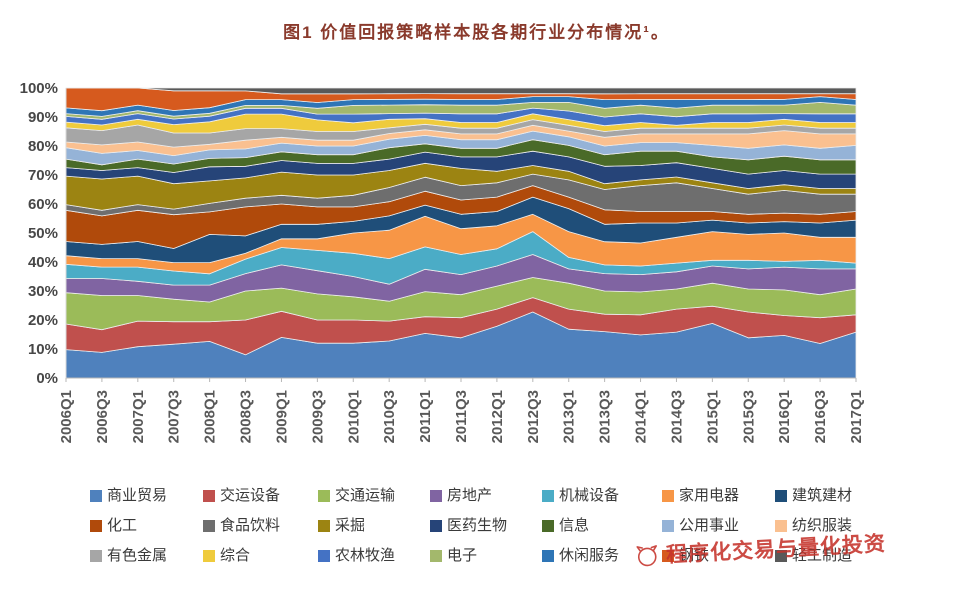 The width and height of the screenshot is (953, 614). I want to click on legend-item: 休闲服务, so click(602, 555).